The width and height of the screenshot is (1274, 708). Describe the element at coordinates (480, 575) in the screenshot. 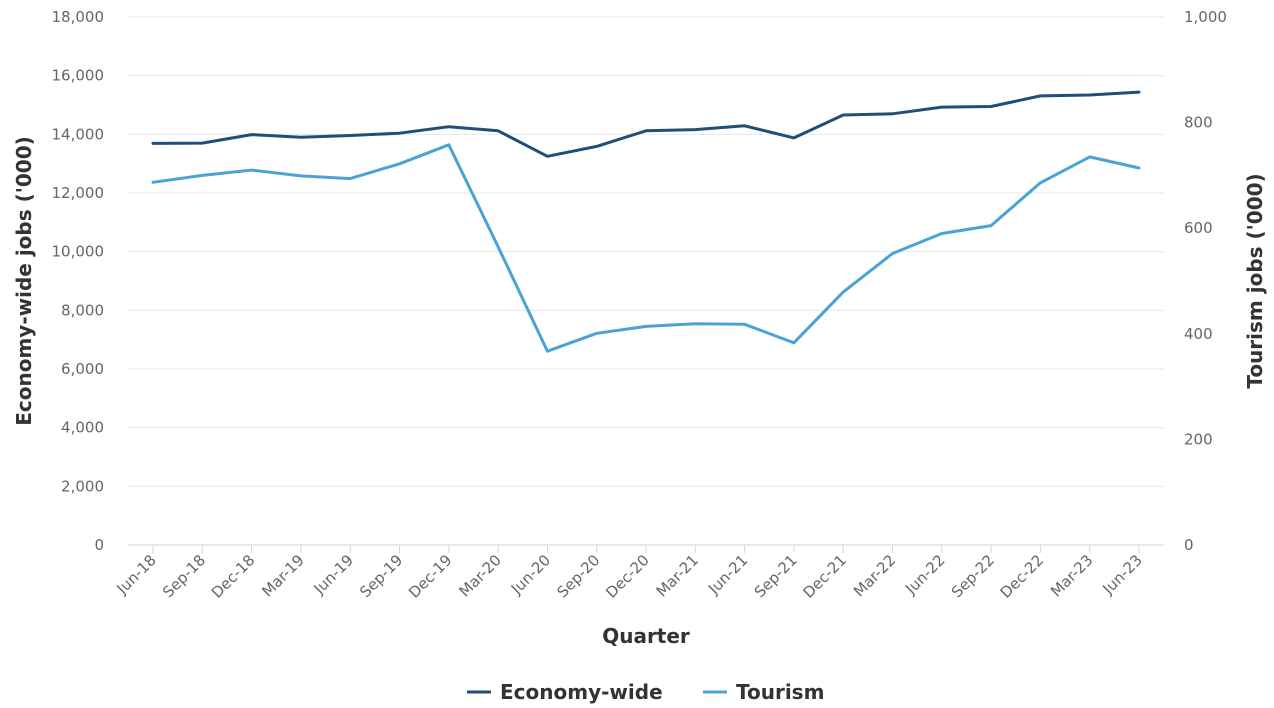

I see `x-tick-label: Mar-20` at that location.